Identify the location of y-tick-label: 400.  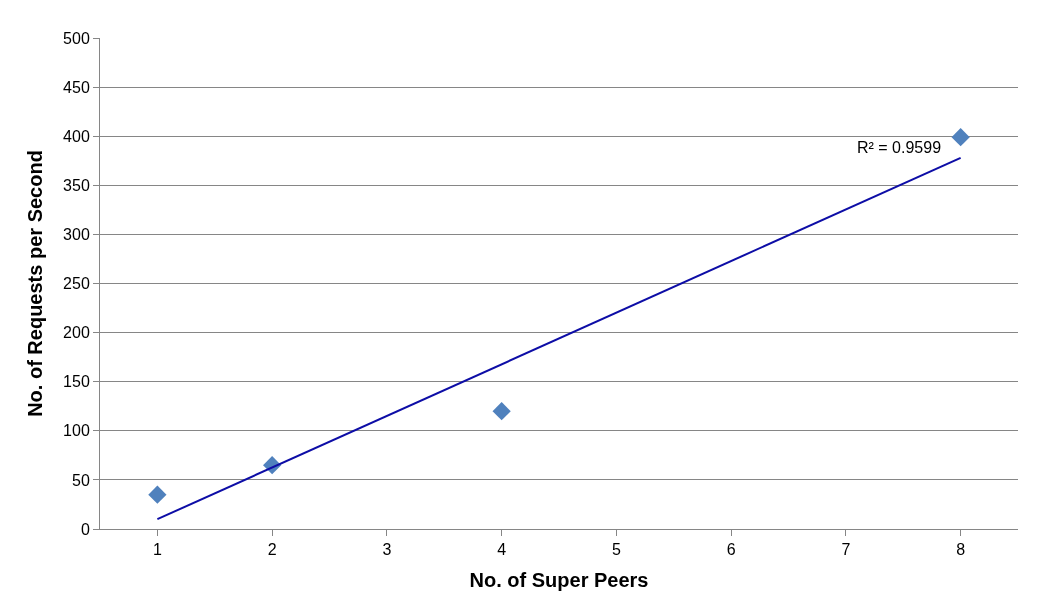
(76, 136).